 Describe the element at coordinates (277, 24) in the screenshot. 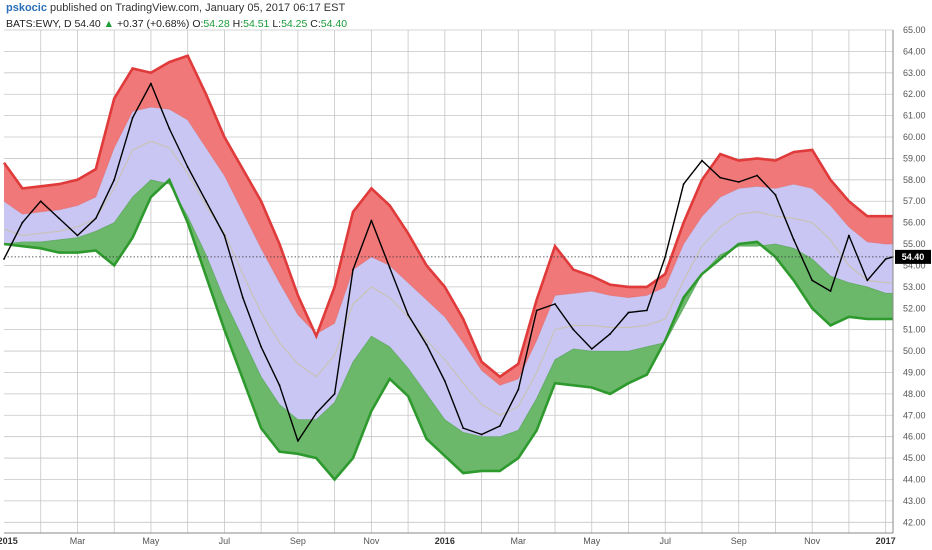

I see `low-label: L:` at that location.